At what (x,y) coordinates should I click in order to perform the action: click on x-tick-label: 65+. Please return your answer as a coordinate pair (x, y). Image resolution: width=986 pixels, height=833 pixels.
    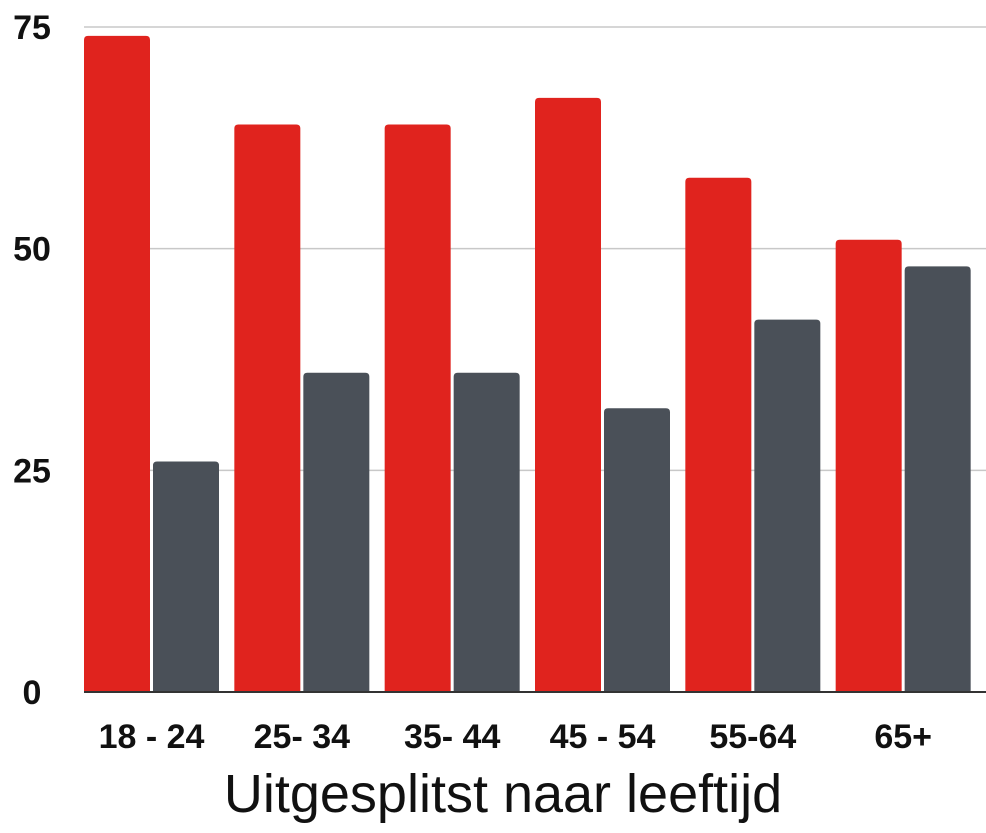
    Looking at the image, I should click on (903, 737).